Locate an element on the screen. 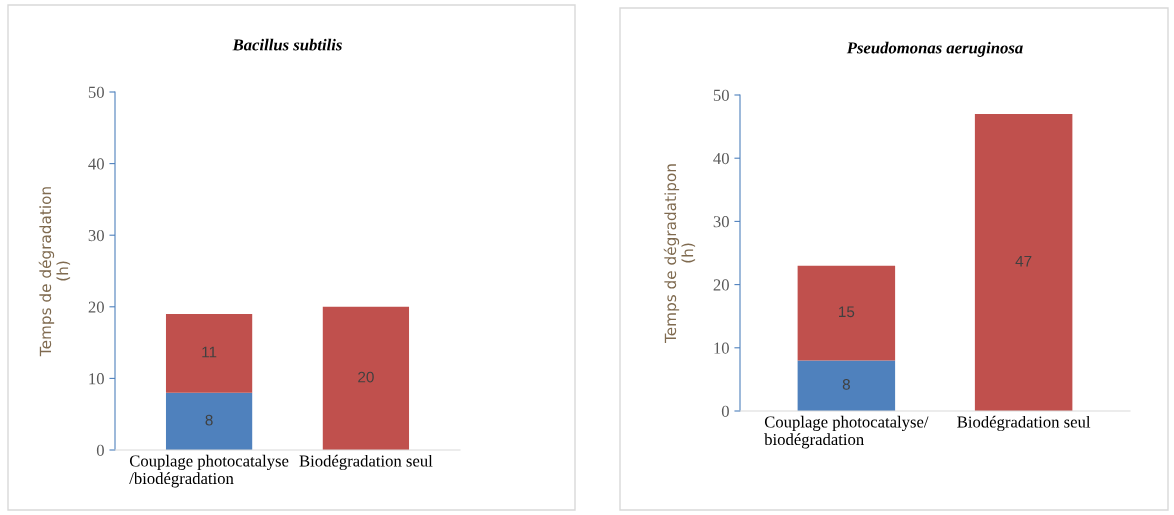 This screenshot has height=515, width=1174. chart-title: Bacillus subtilis is located at coordinates (287, 44).